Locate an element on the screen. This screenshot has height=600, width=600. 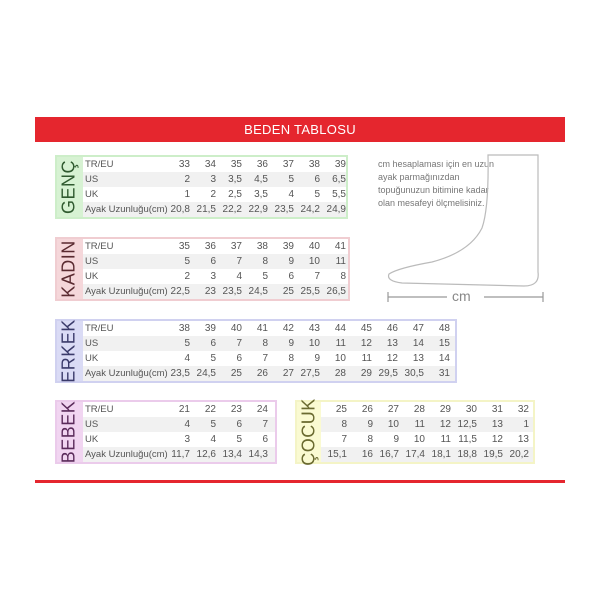
size-cell: 24 is located at coordinates (262, 409).